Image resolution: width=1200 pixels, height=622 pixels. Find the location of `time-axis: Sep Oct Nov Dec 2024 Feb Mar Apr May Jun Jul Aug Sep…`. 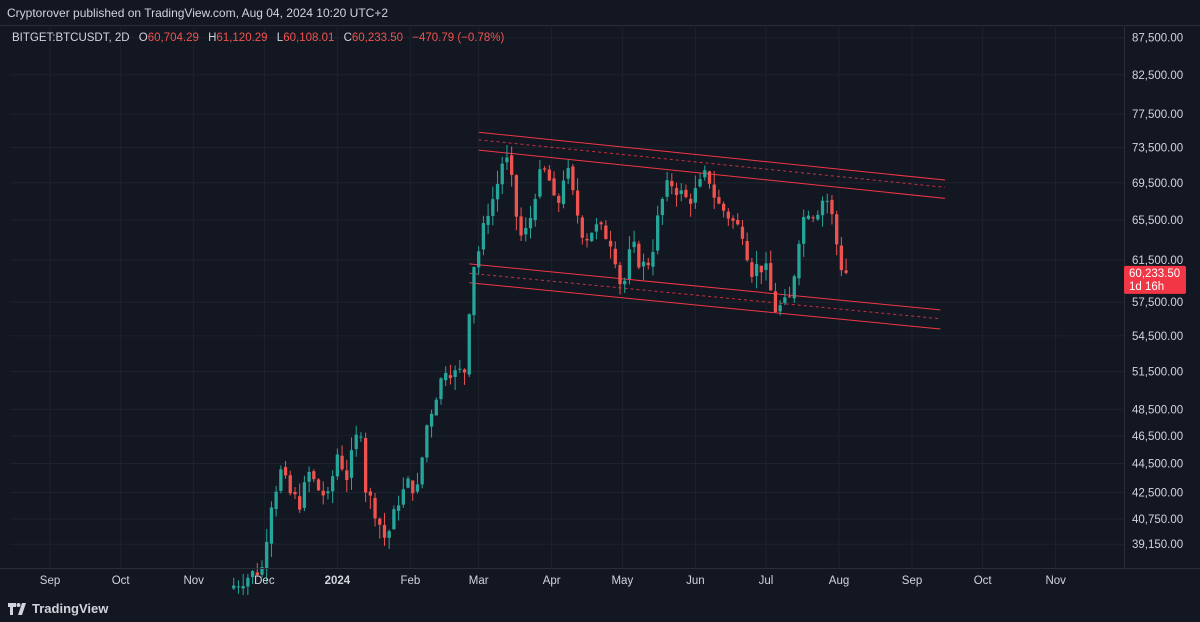

time-axis: Sep Oct Nov Dec 2024 Feb Mar Apr May Jun Jul Aug Sep… is located at coordinates (553, 581).